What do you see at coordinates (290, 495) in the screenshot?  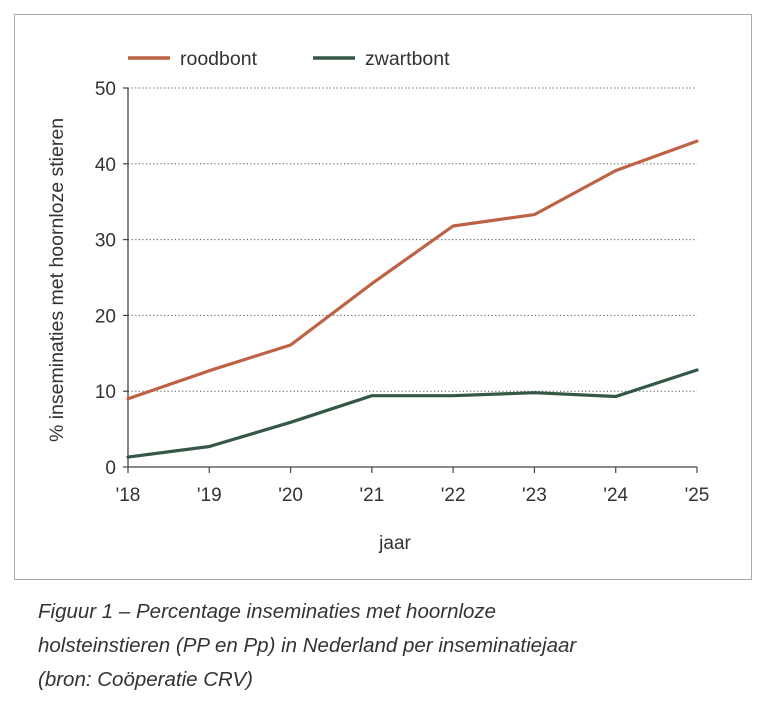 I see `x-tick-label-2: '20` at bounding box center [290, 495].